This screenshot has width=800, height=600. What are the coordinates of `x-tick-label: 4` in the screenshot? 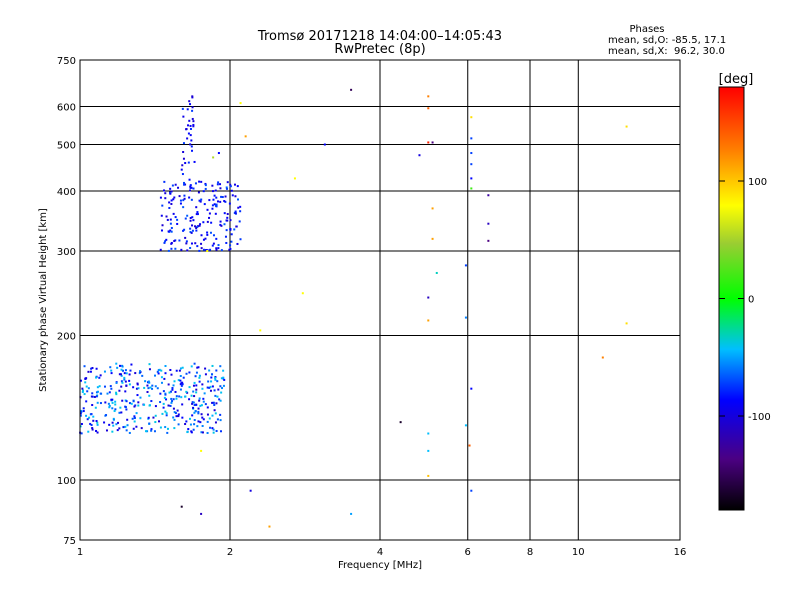 It's located at (380, 552).